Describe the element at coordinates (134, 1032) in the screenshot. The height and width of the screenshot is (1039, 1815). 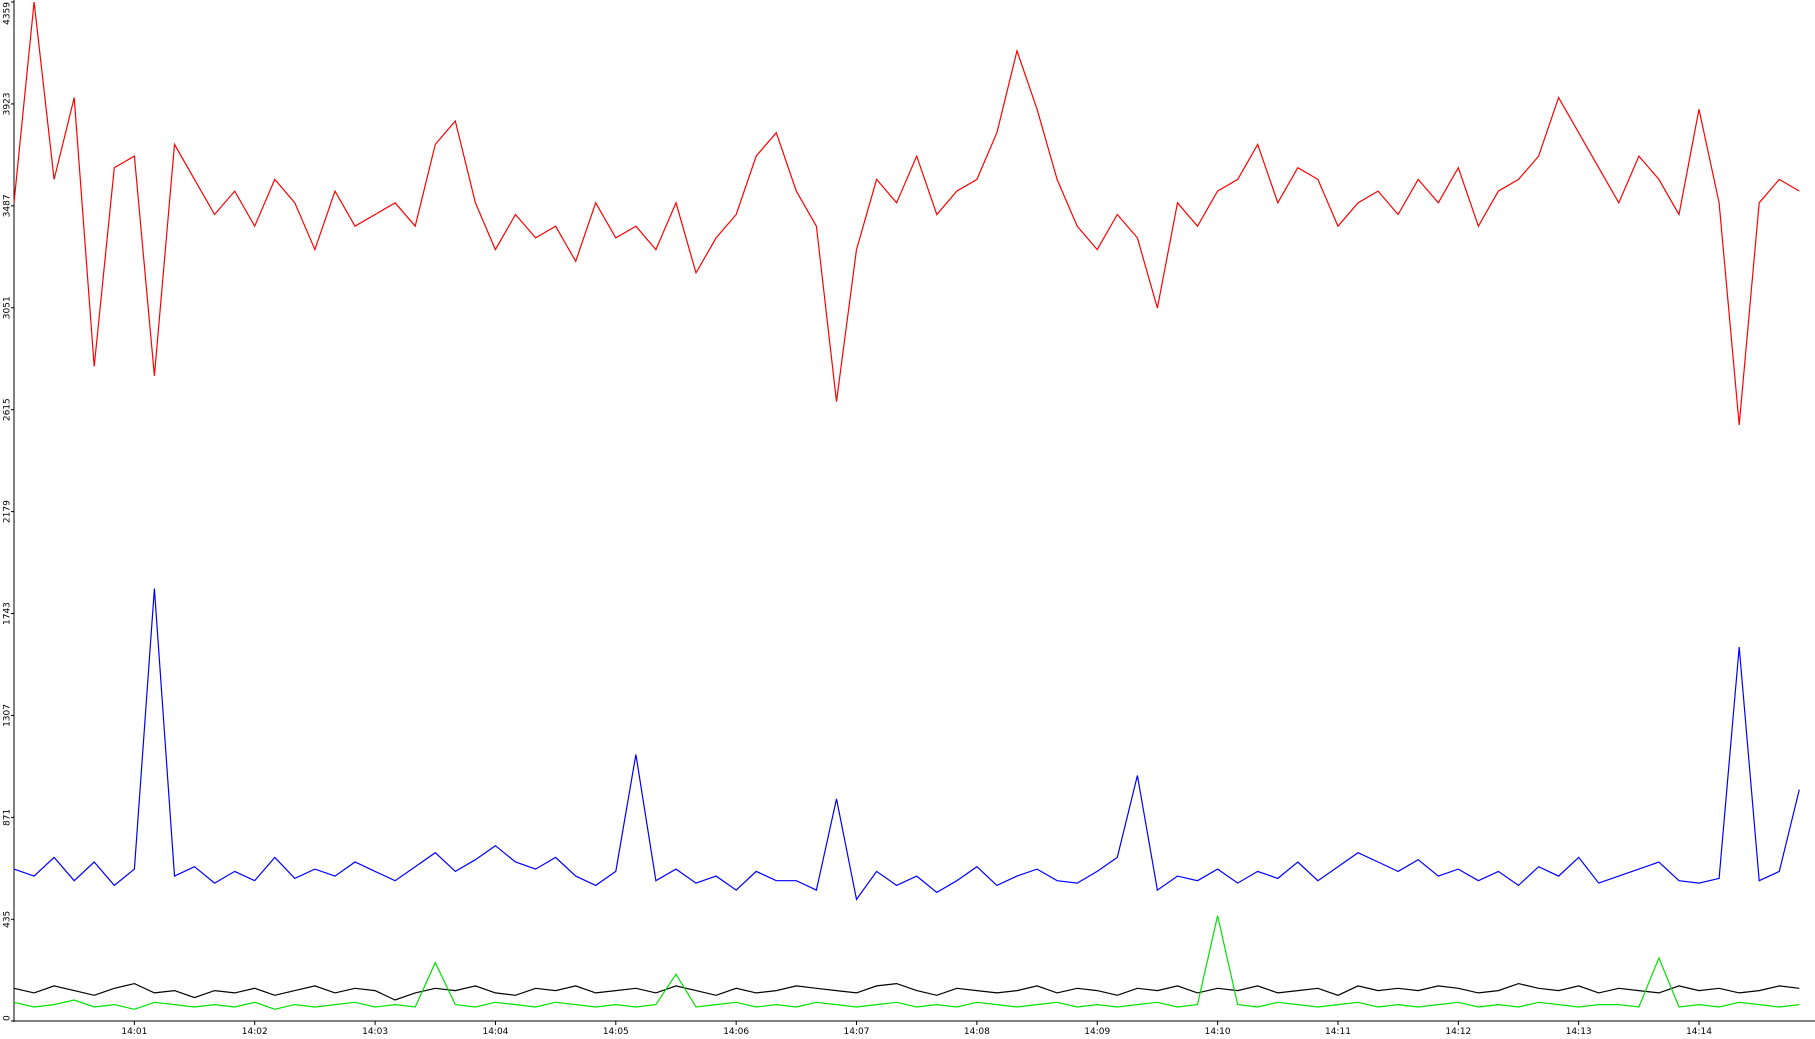
I see `x-tick-label: 14:01` at that location.